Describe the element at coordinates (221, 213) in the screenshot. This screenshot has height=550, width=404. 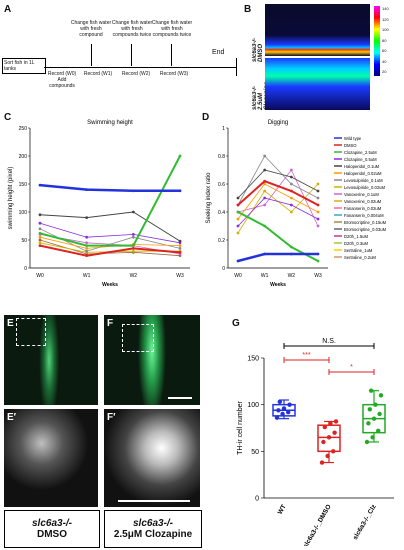
I see `y-tick-label: 0.4` at that location.